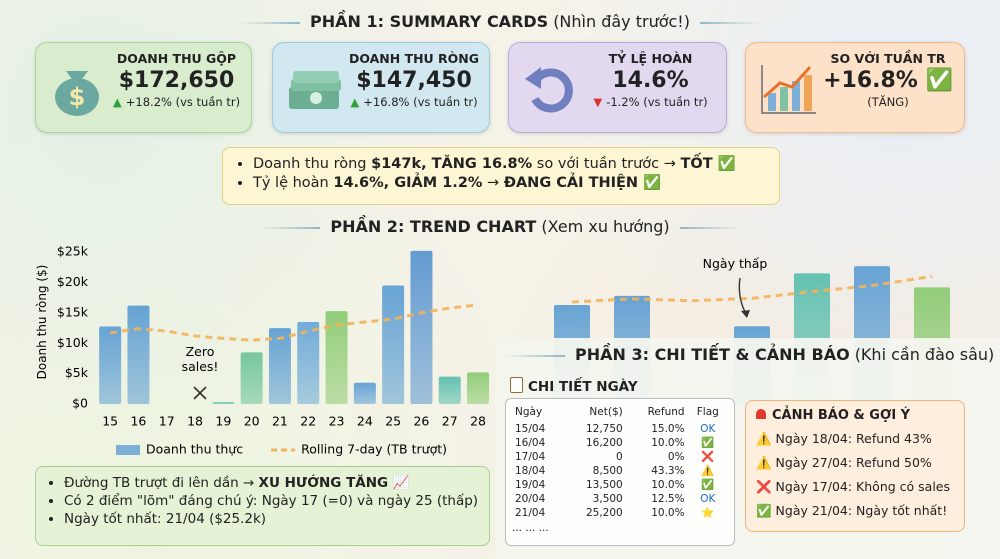 This screenshot has height=559, width=1000. I want to click on table-cell: 3,500, so click(607, 499).